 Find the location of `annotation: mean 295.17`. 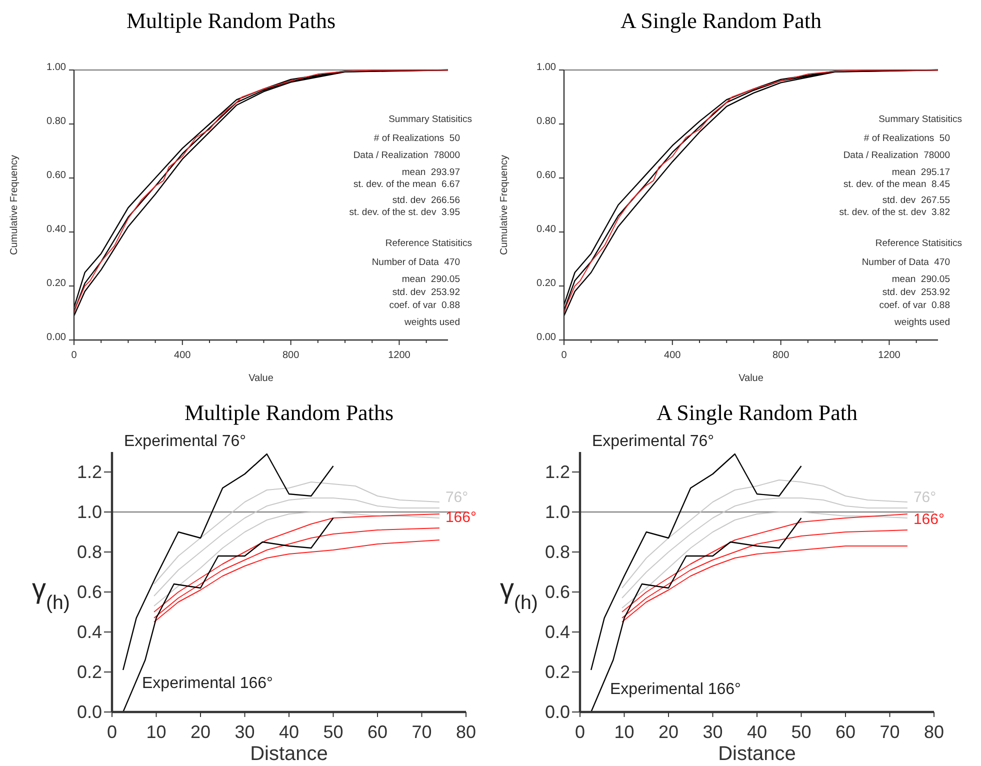

annotation: mean 295.17 is located at coordinates (921, 172).